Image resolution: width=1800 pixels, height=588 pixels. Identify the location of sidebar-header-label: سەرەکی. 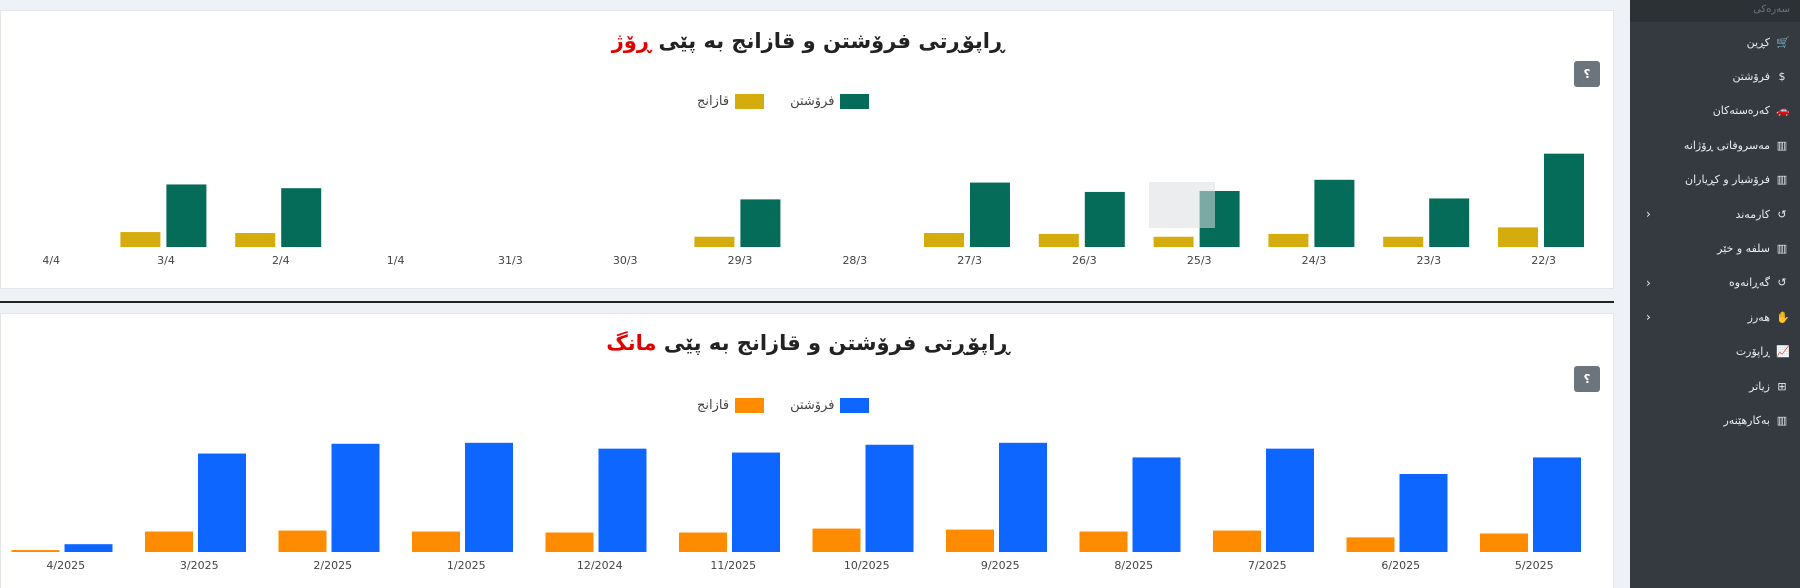
(1771, 9).